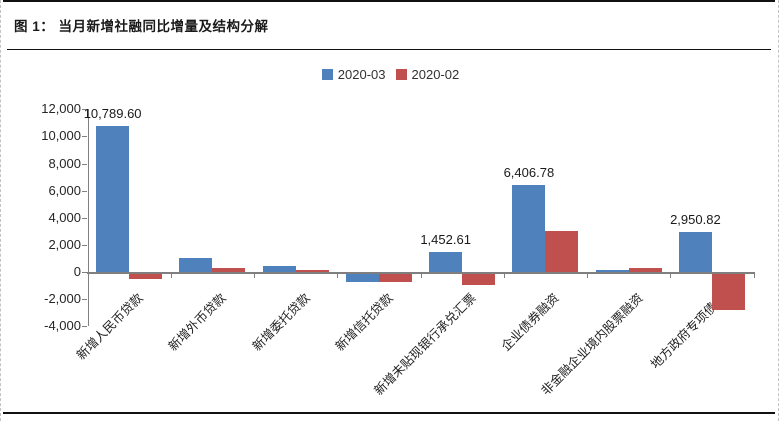 The height and width of the screenshot is (421, 779). Describe the element at coordinates (62, 299) in the screenshot. I see `y-axis-tick-label: -2,000` at that location.